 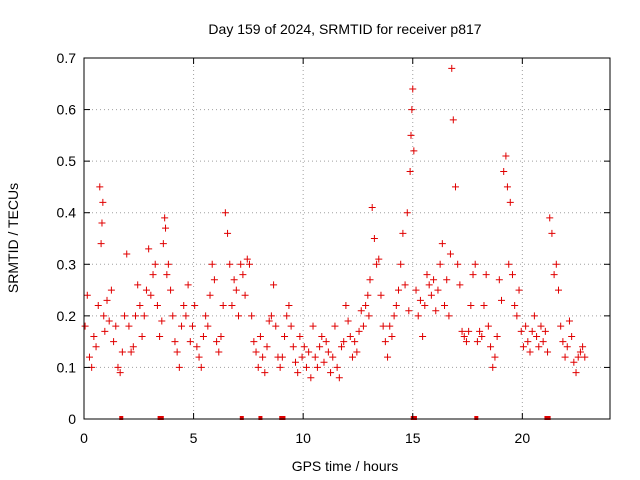 I want to click on x-tick-label: 15, so click(x=413, y=438).